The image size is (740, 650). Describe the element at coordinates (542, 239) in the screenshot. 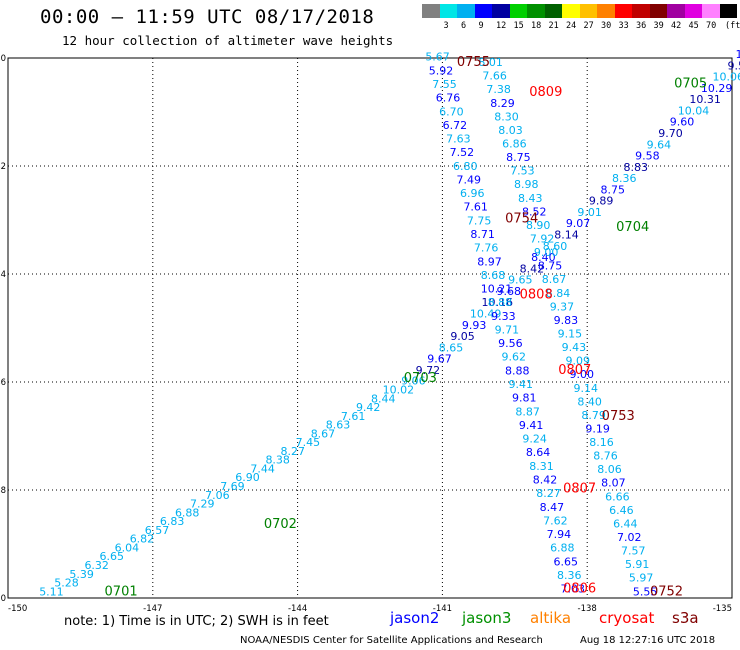

I see `swh-value: 7.92` at that location.